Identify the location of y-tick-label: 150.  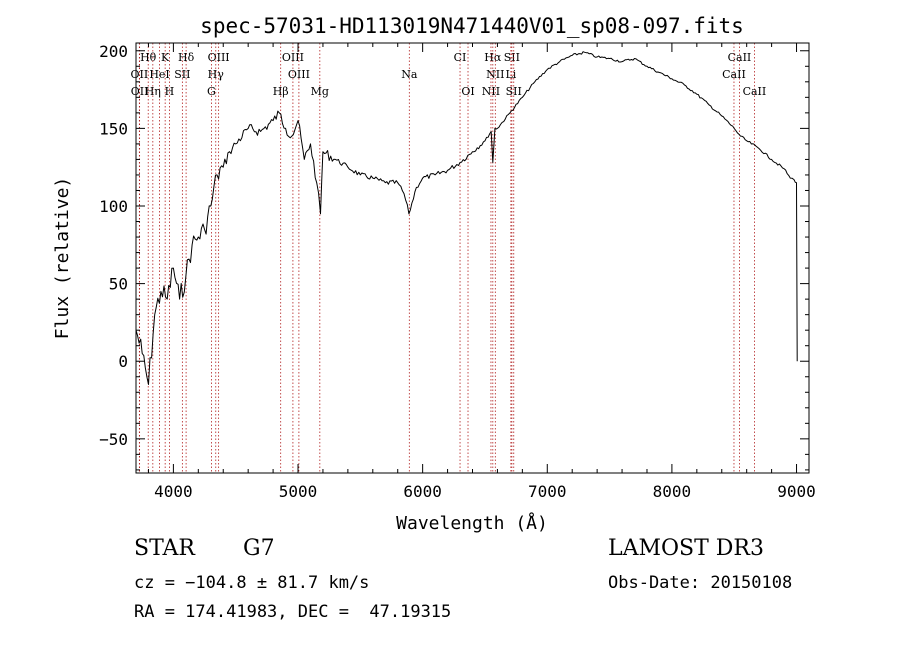
(113, 128).